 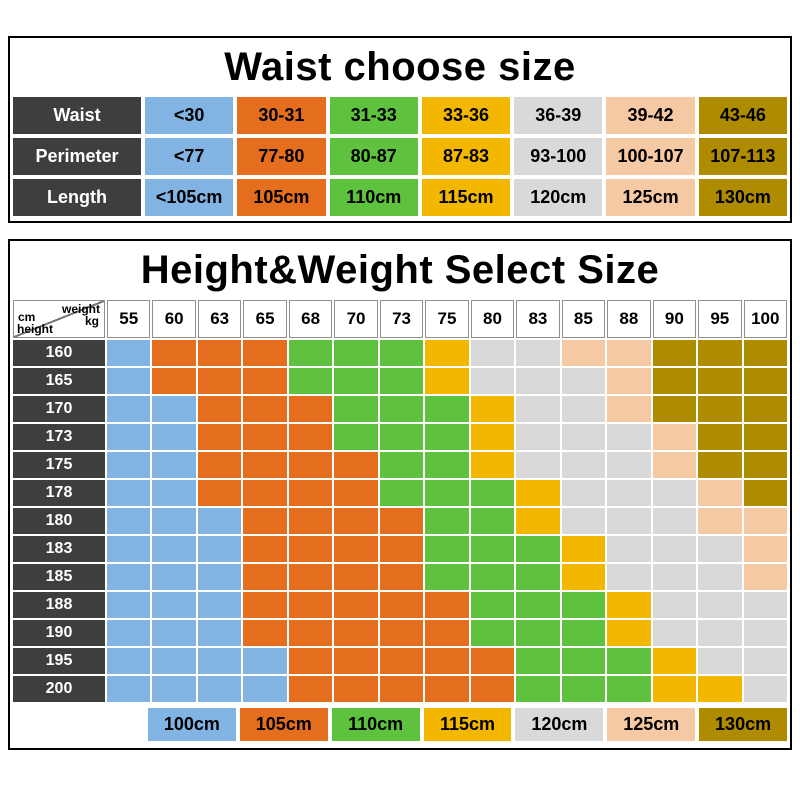 I want to click on legend-cell: 105cm, so click(x=283, y=724).